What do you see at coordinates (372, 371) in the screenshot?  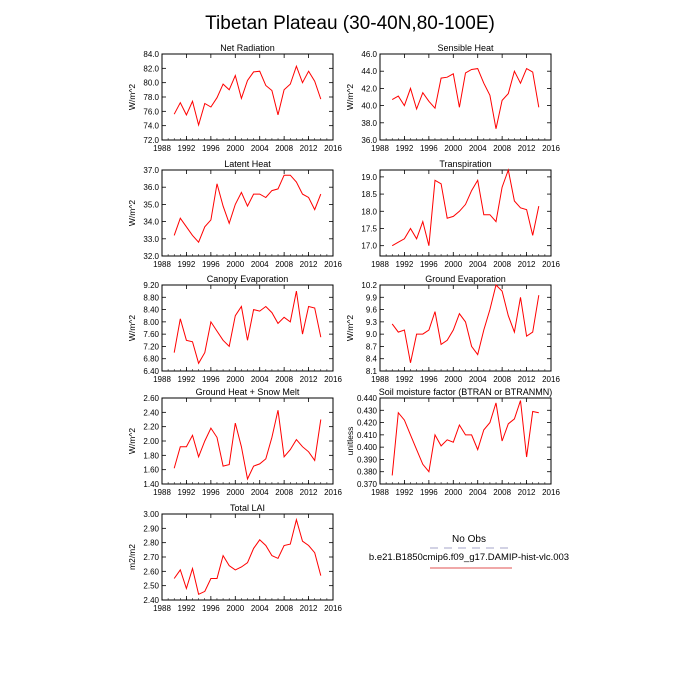 I see `y-tick-label: 8.1` at bounding box center [372, 371].